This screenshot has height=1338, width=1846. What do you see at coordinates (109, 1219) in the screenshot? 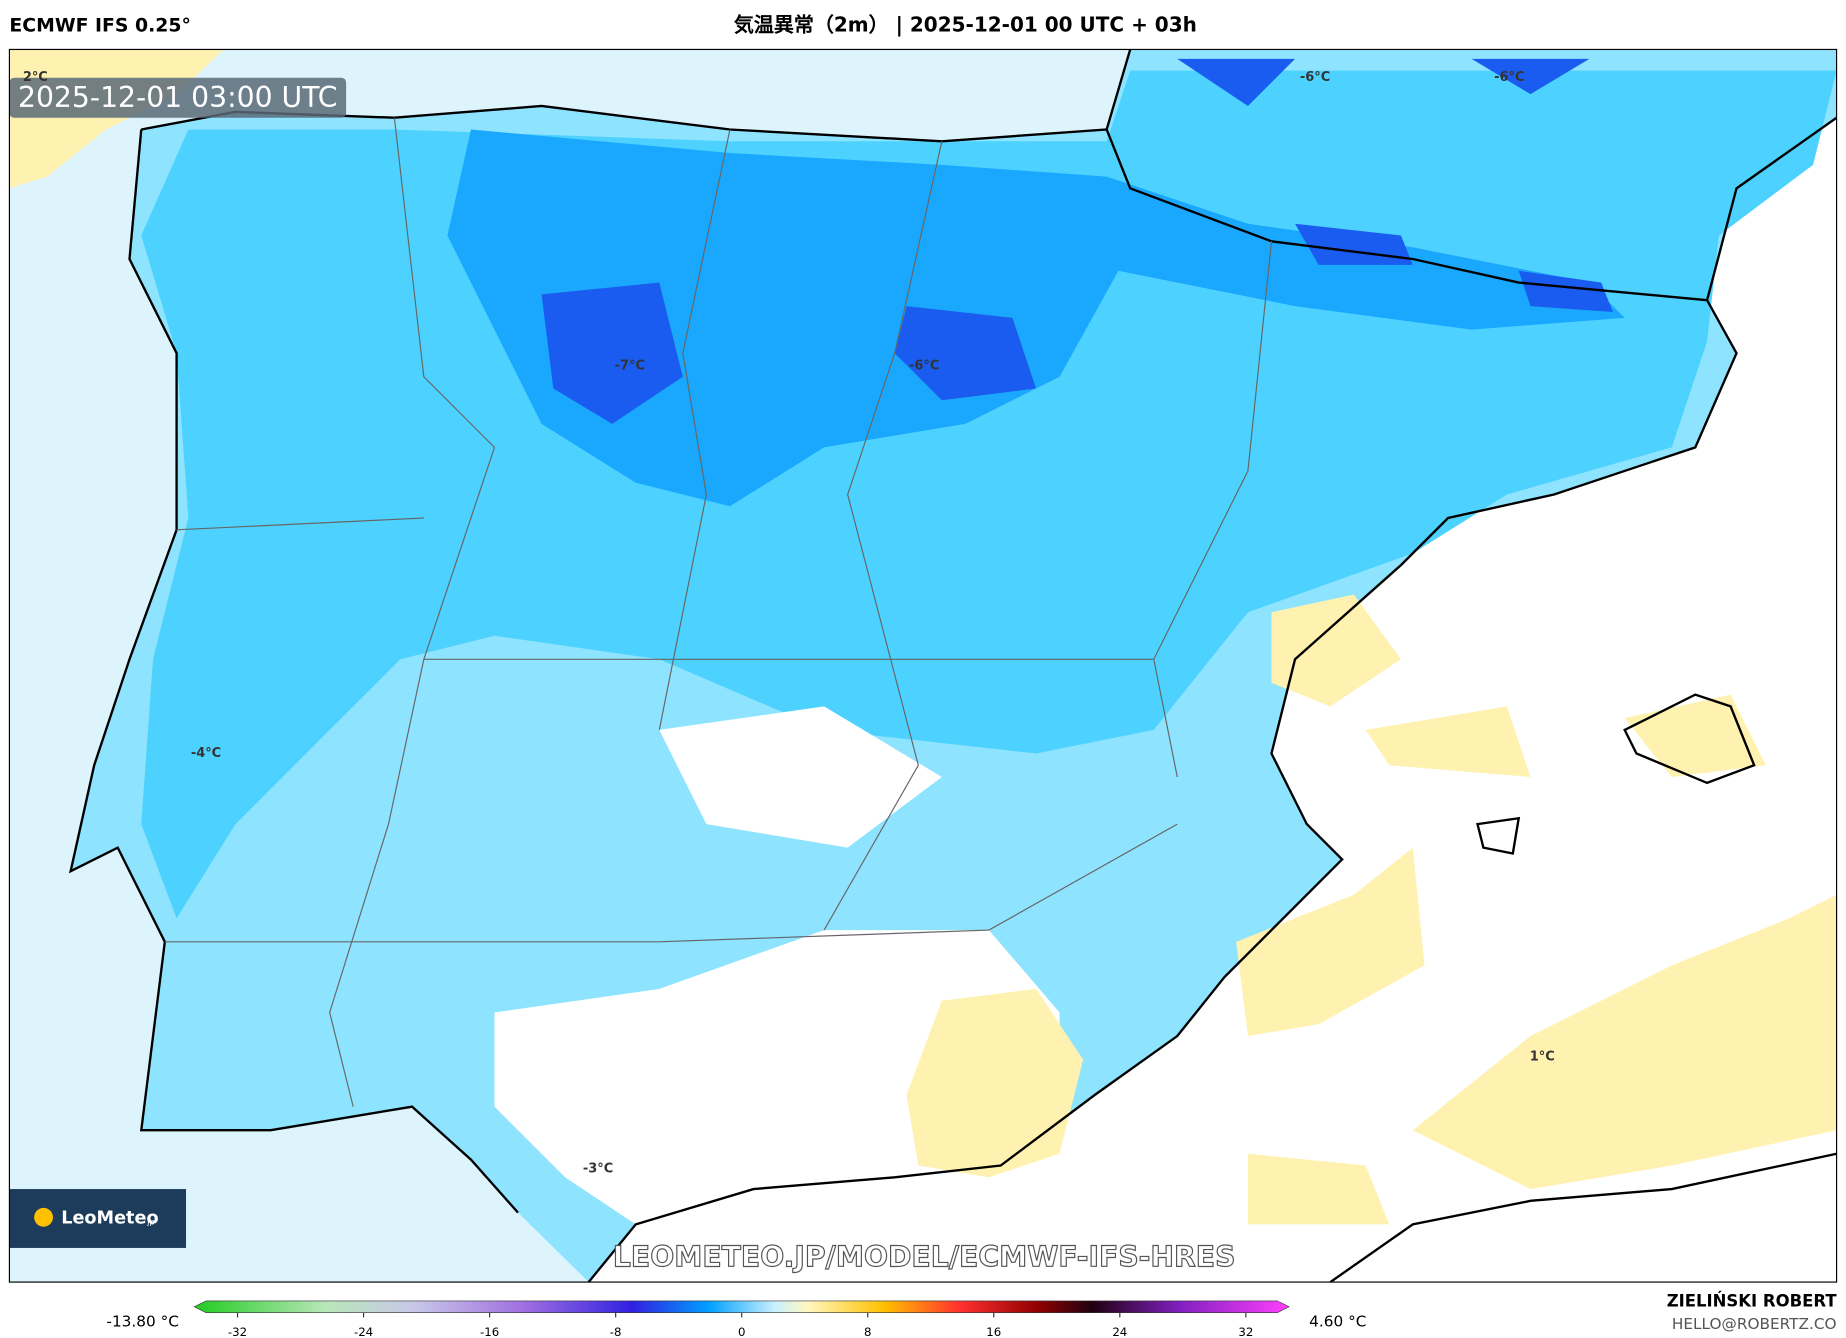
I see `logo-text: LeoMeteo` at bounding box center [109, 1219].